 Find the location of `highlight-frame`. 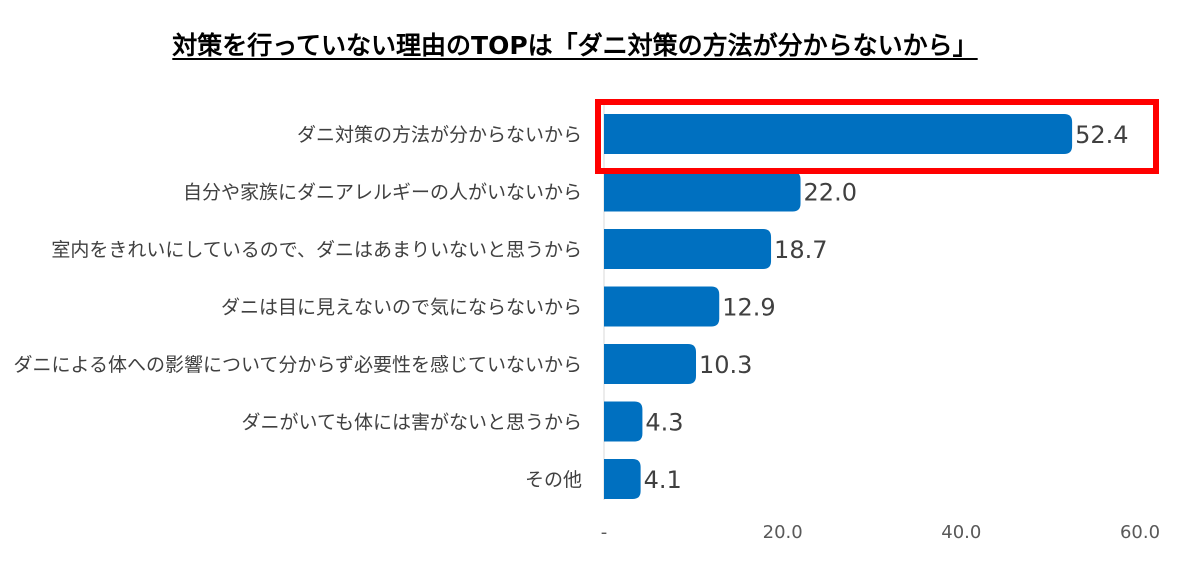

highlight-frame is located at coordinates (877, 136).